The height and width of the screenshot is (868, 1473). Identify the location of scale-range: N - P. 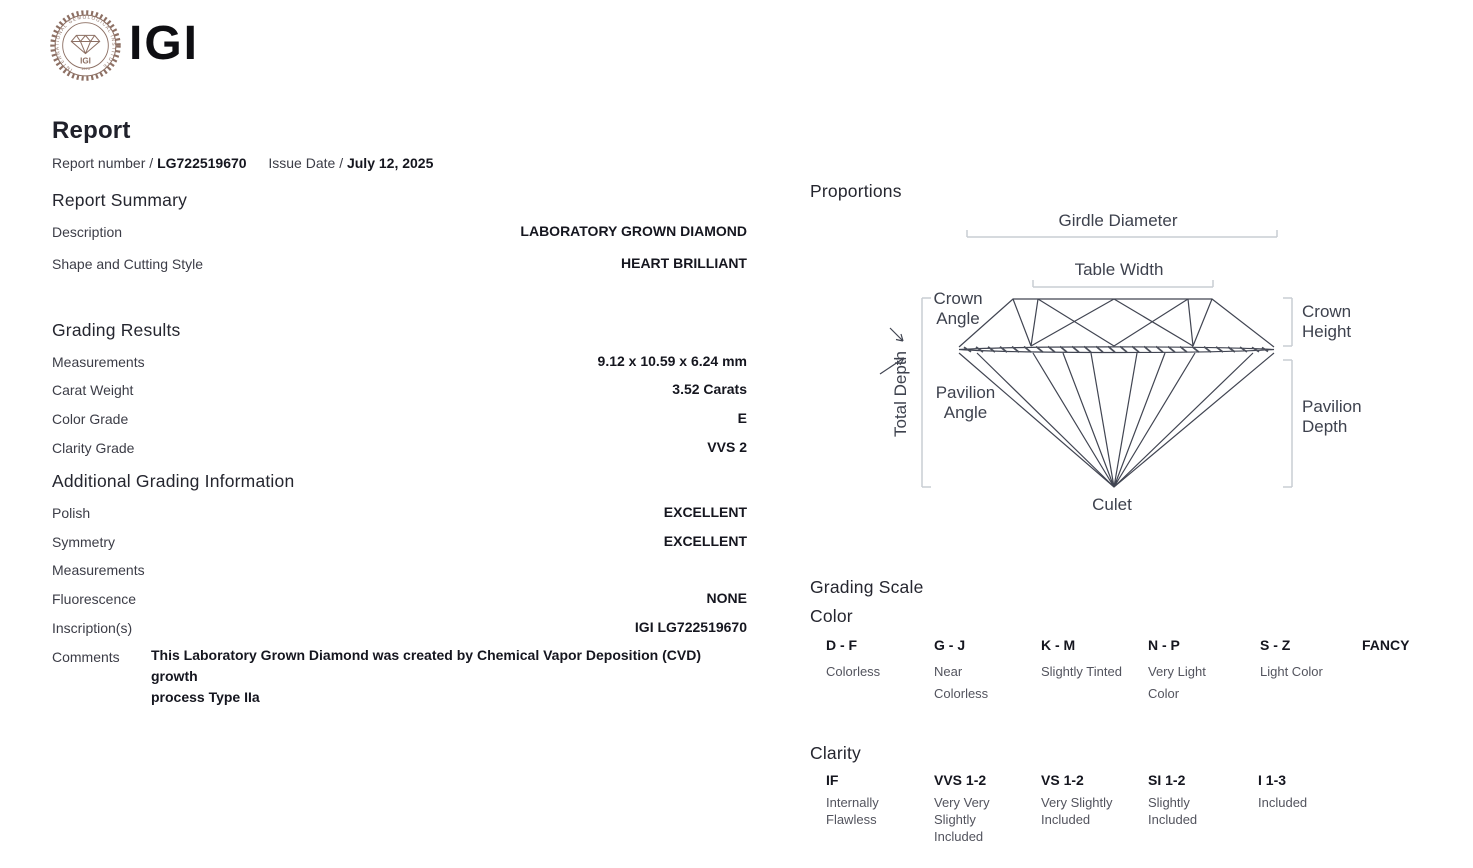
(1164, 645).